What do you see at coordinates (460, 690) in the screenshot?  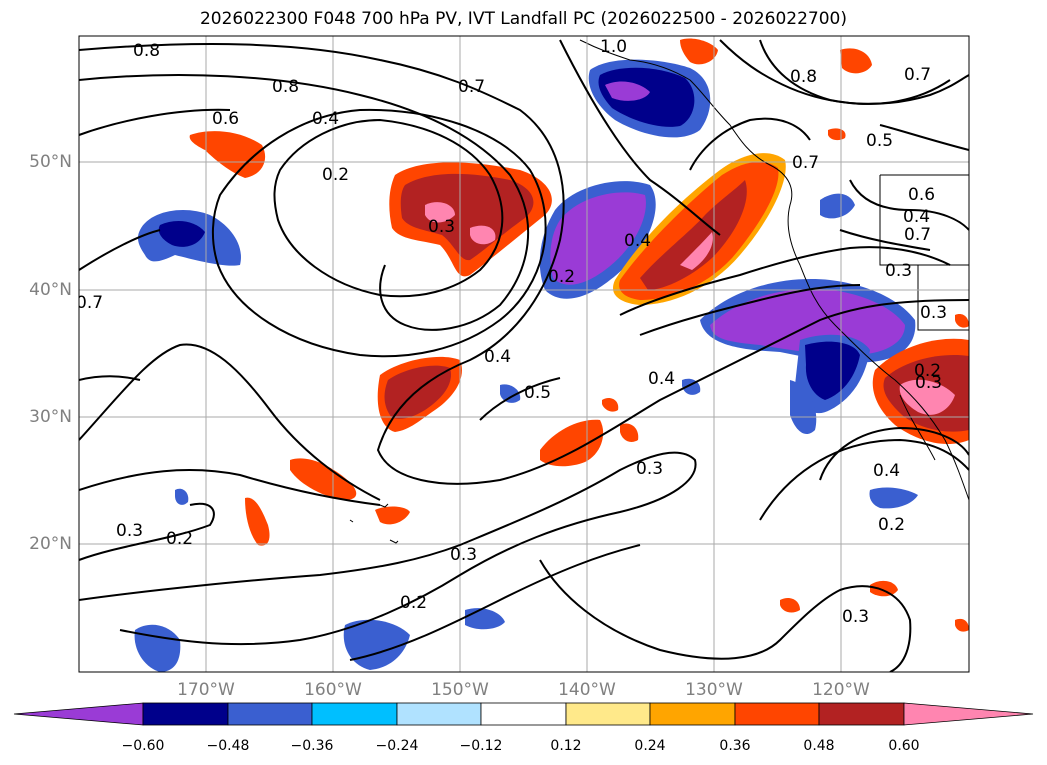 I see `lon-label: 150°W` at bounding box center [460, 690].